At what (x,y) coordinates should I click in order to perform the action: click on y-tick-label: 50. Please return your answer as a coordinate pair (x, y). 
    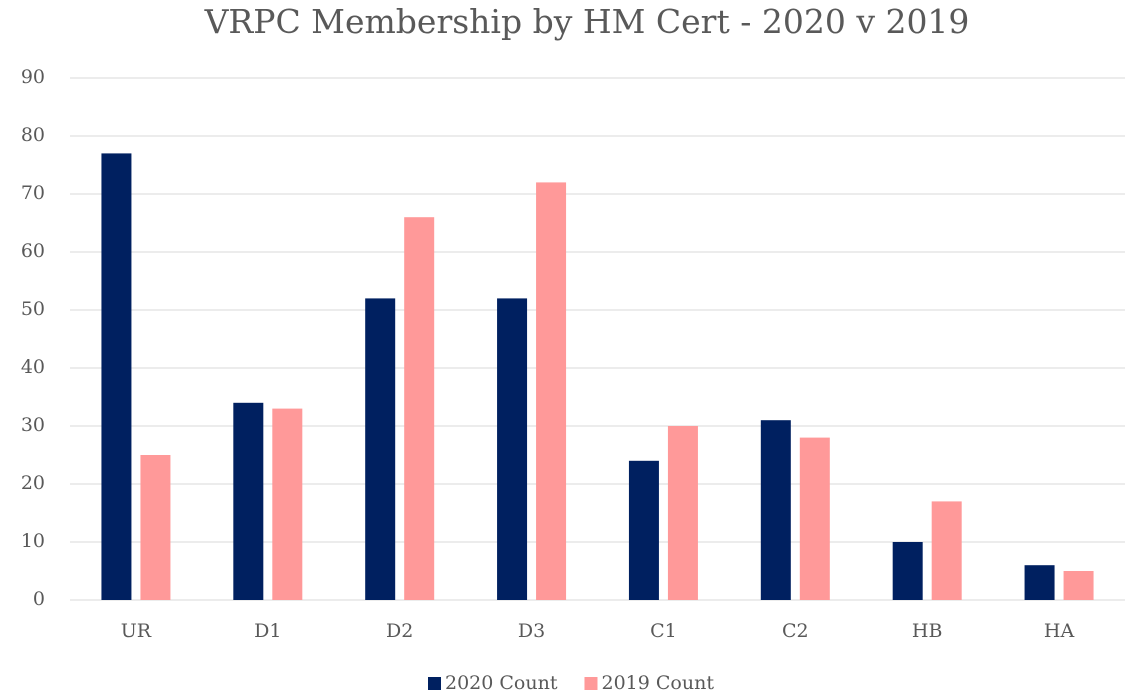
    Looking at the image, I should click on (33, 309).